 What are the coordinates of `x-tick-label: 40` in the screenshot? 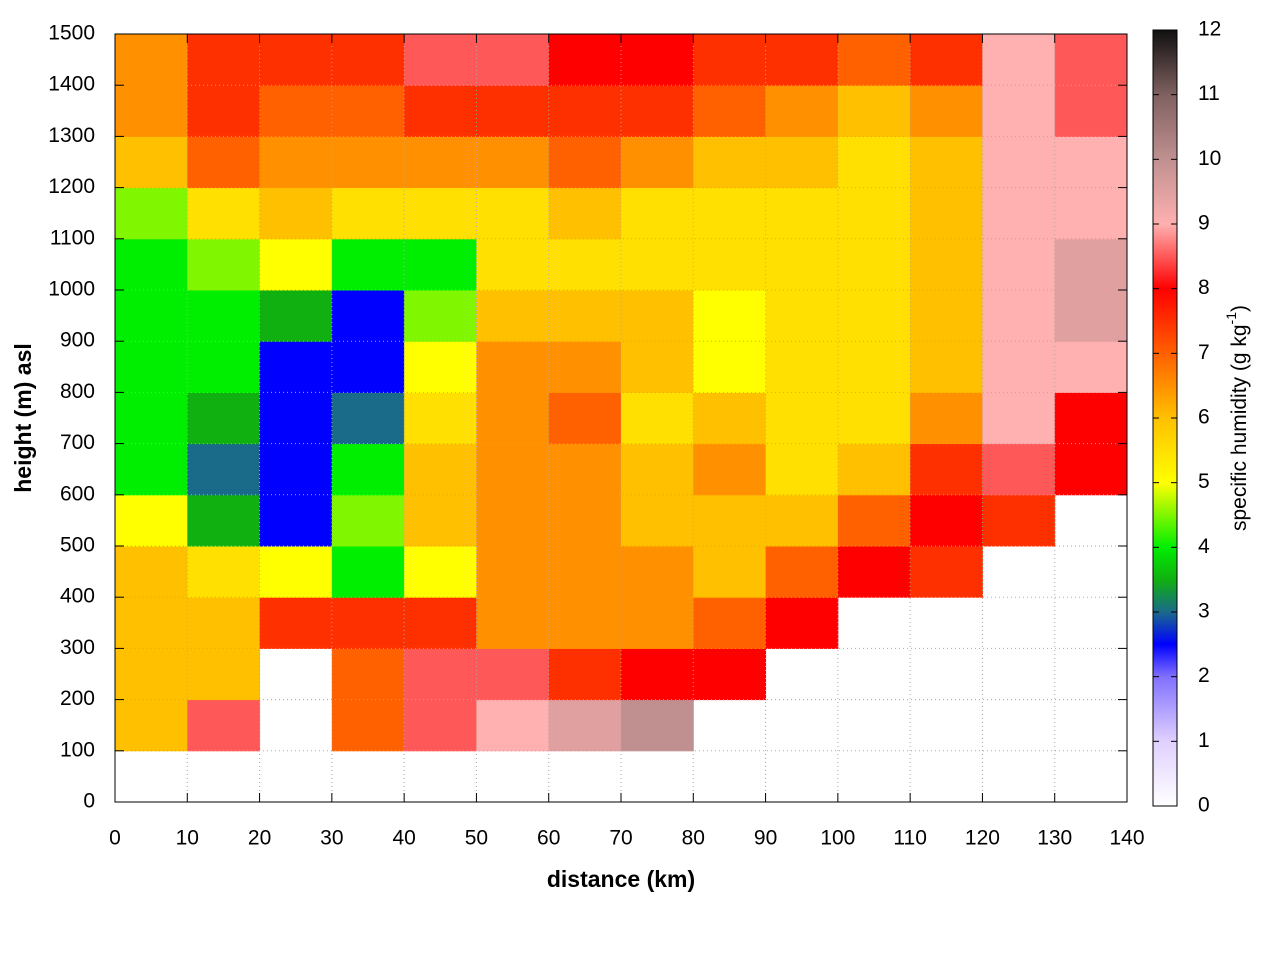 It's located at (403, 838).